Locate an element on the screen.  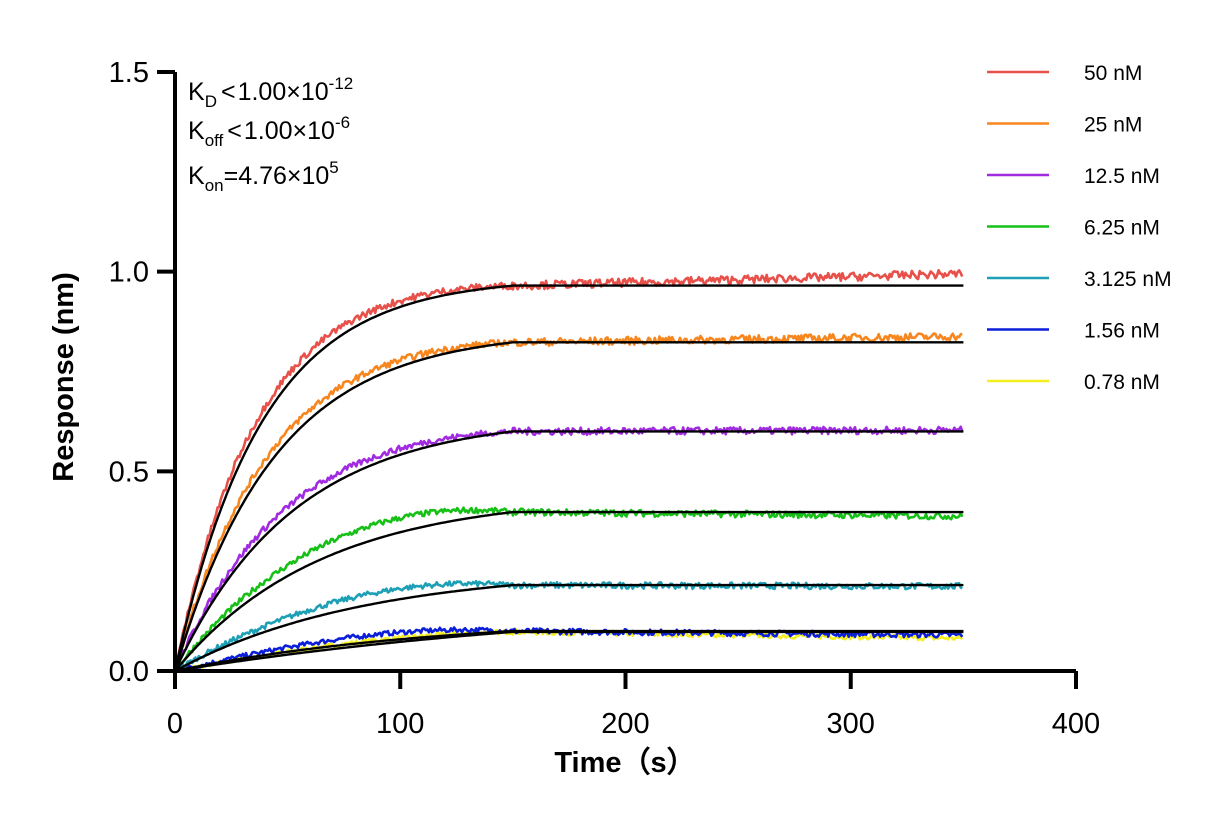
data-curve-3-125-nM is located at coordinates (568, 626).